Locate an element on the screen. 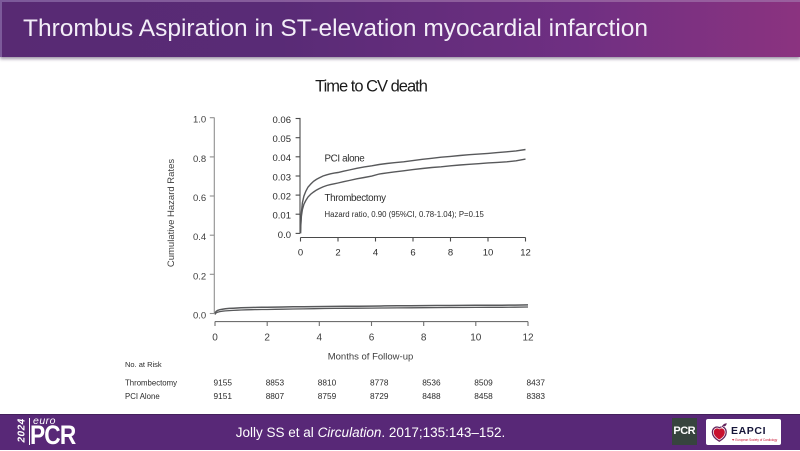 This screenshot has width=800, height=451. svg-text: 0.05 is located at coordinates (282, 139).